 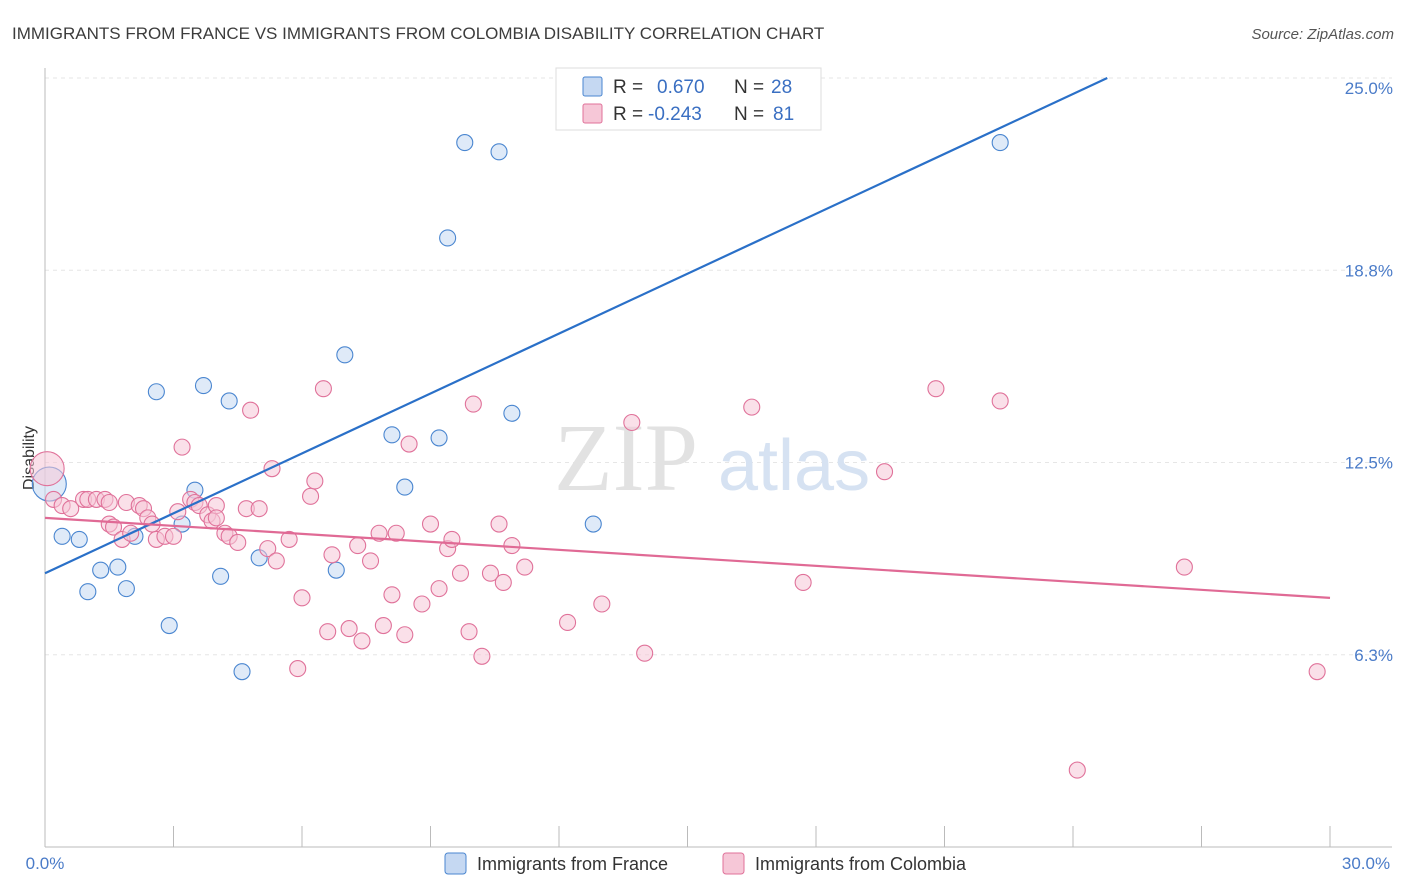 I want to click on y-tick-label-1: 18.8%, so click(x=1369, y=270).